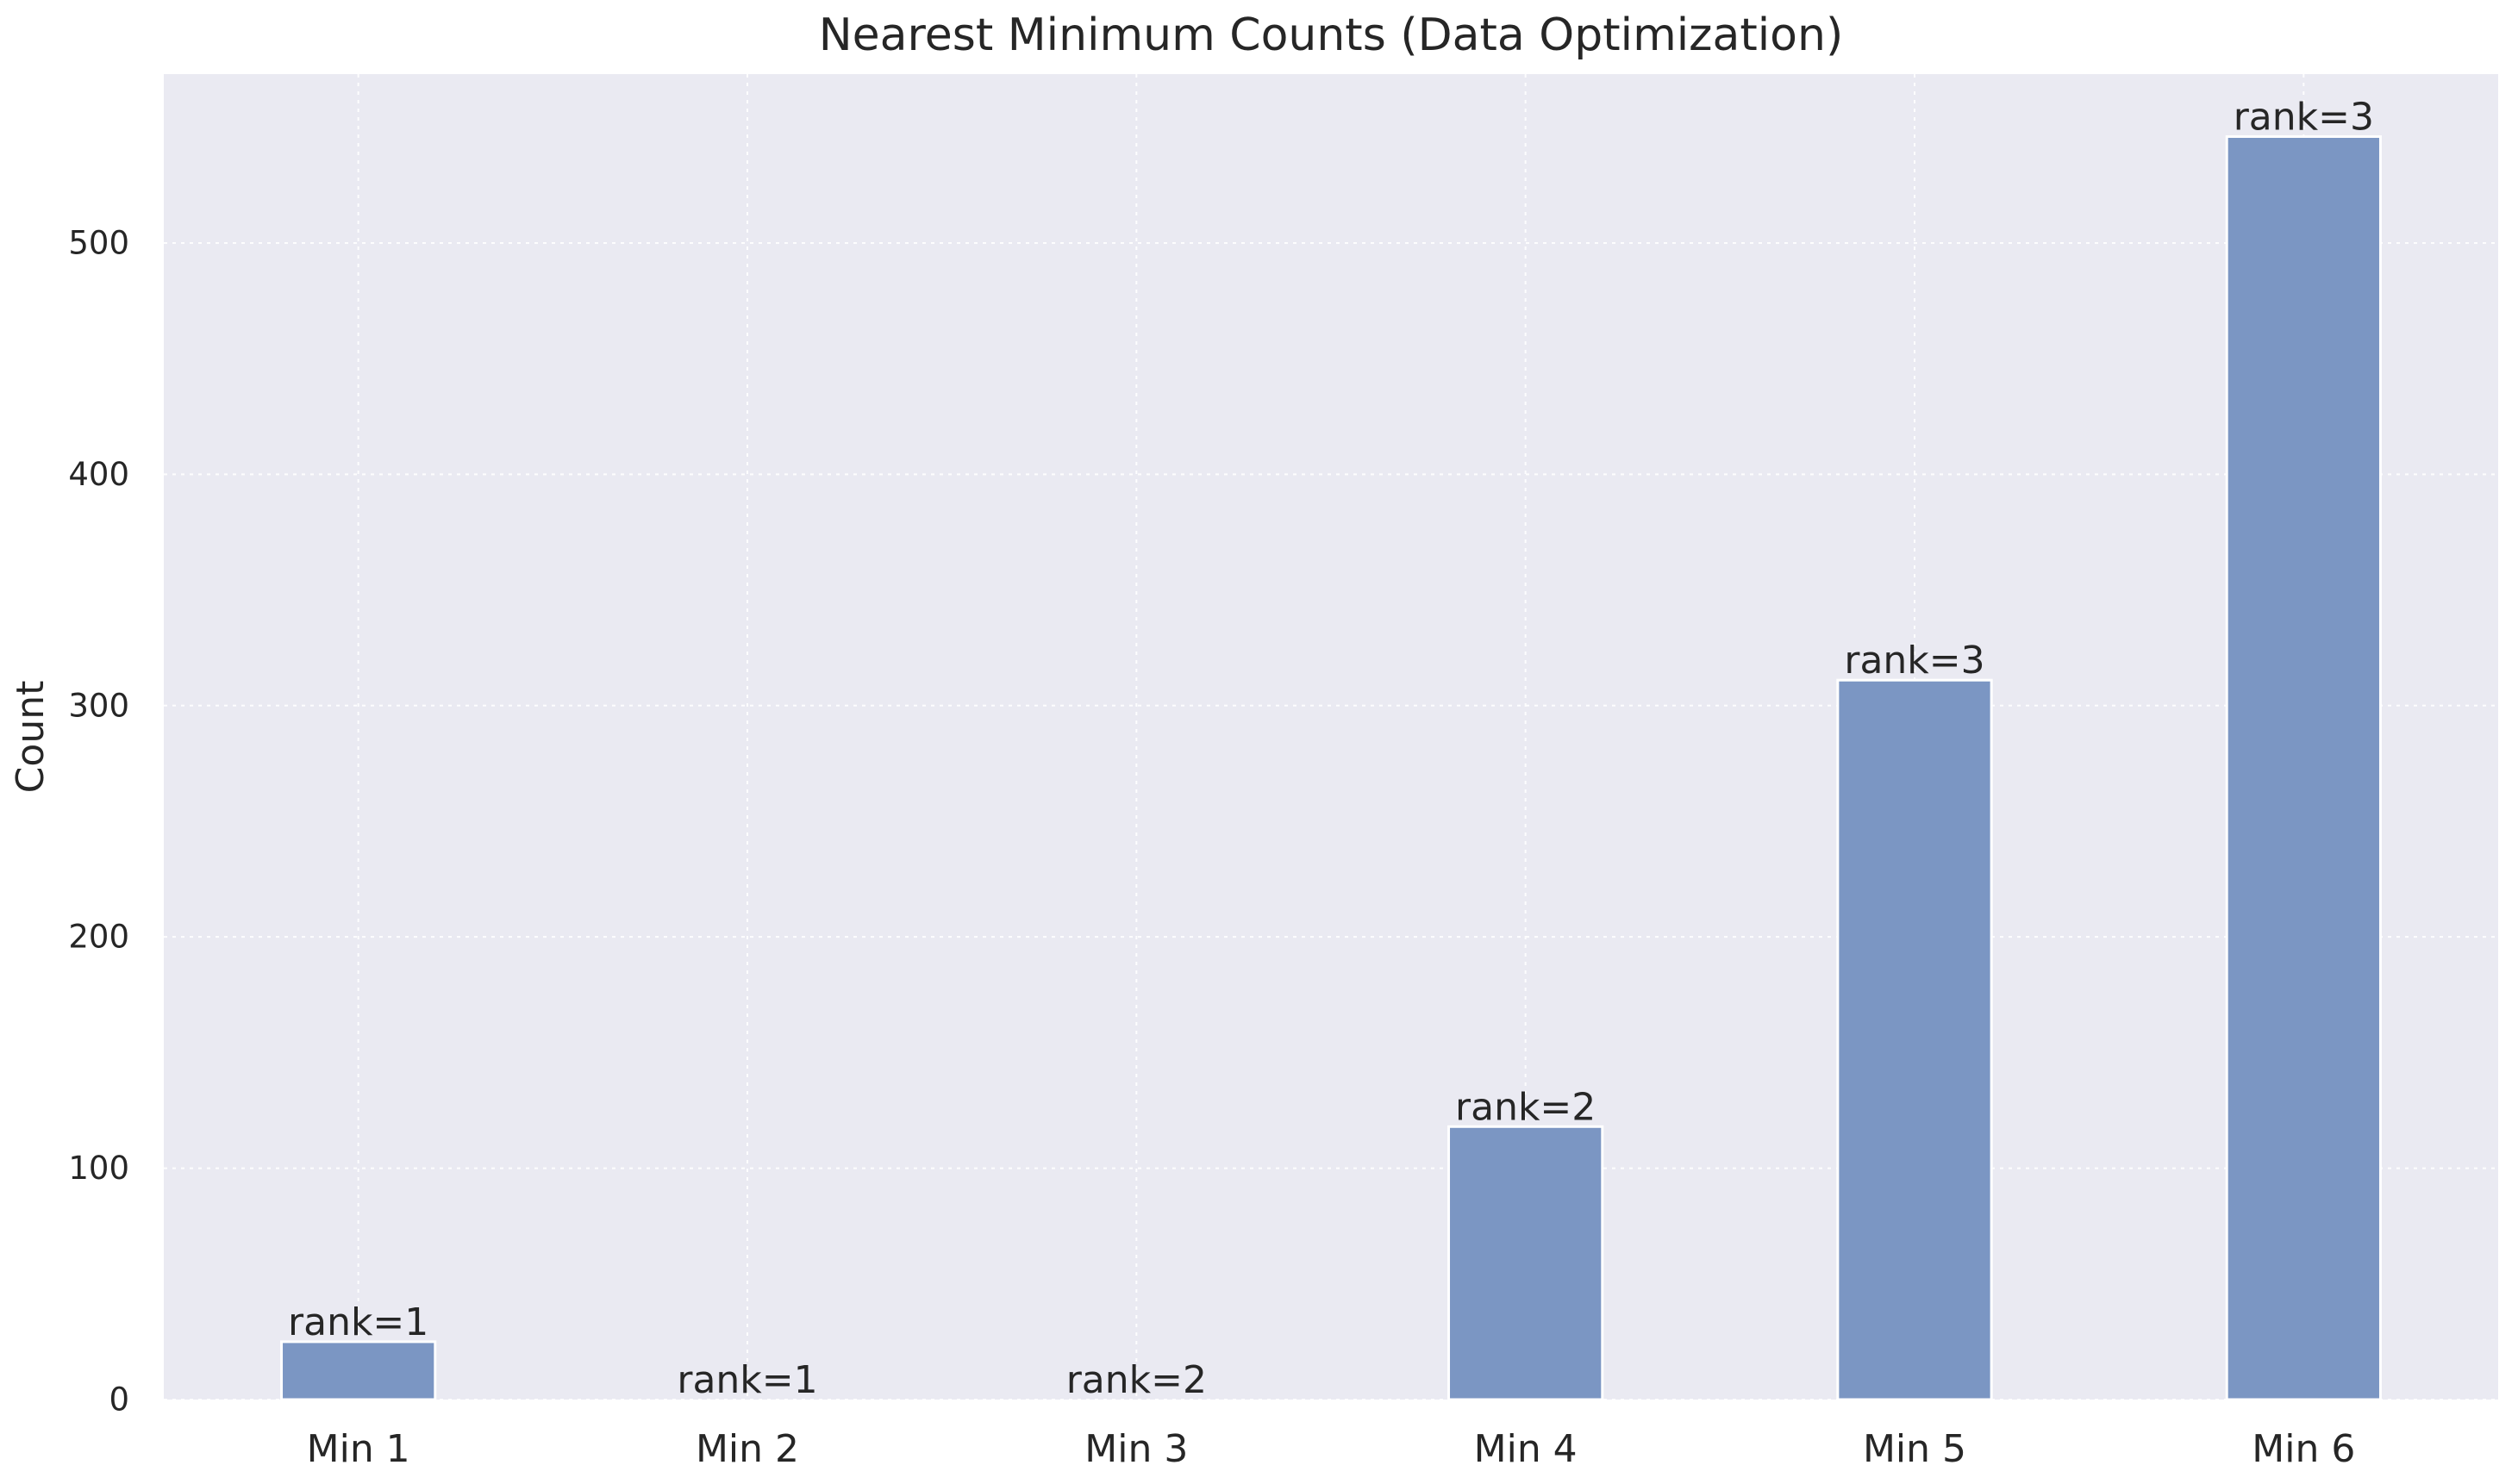 This screenshot has width=2518, height=1484. Describe the element at coordinates (2303, 1449) in the screenshot. I see `x-tick-label: Min 6` at that location.